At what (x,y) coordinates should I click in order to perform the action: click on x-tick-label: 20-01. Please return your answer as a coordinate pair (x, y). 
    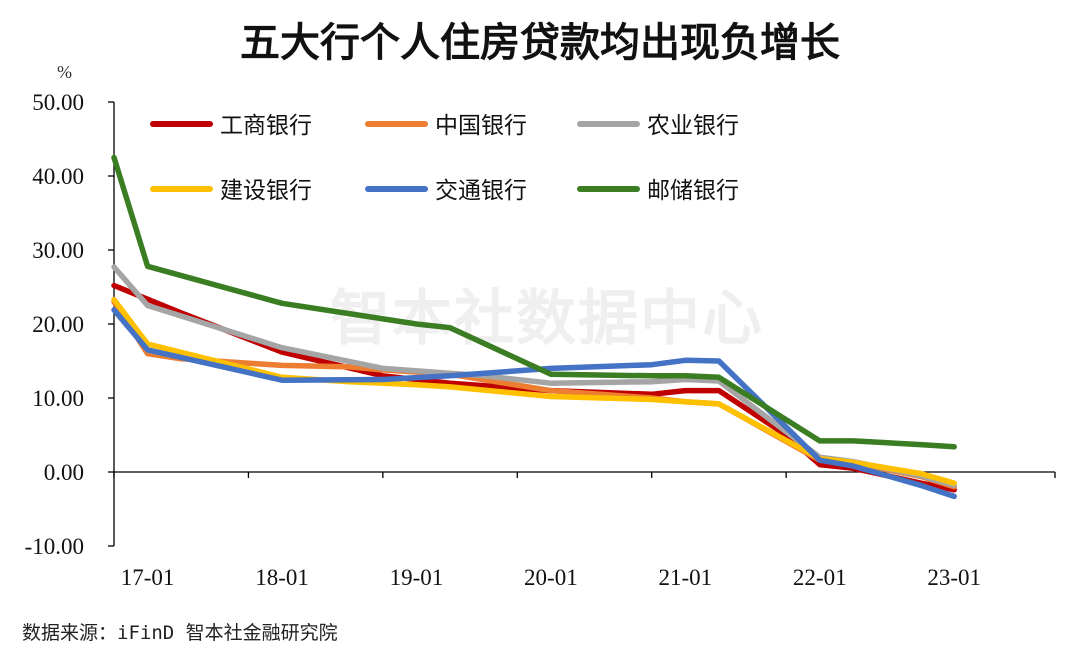
    Looking at the image, I should click on (551, 577).